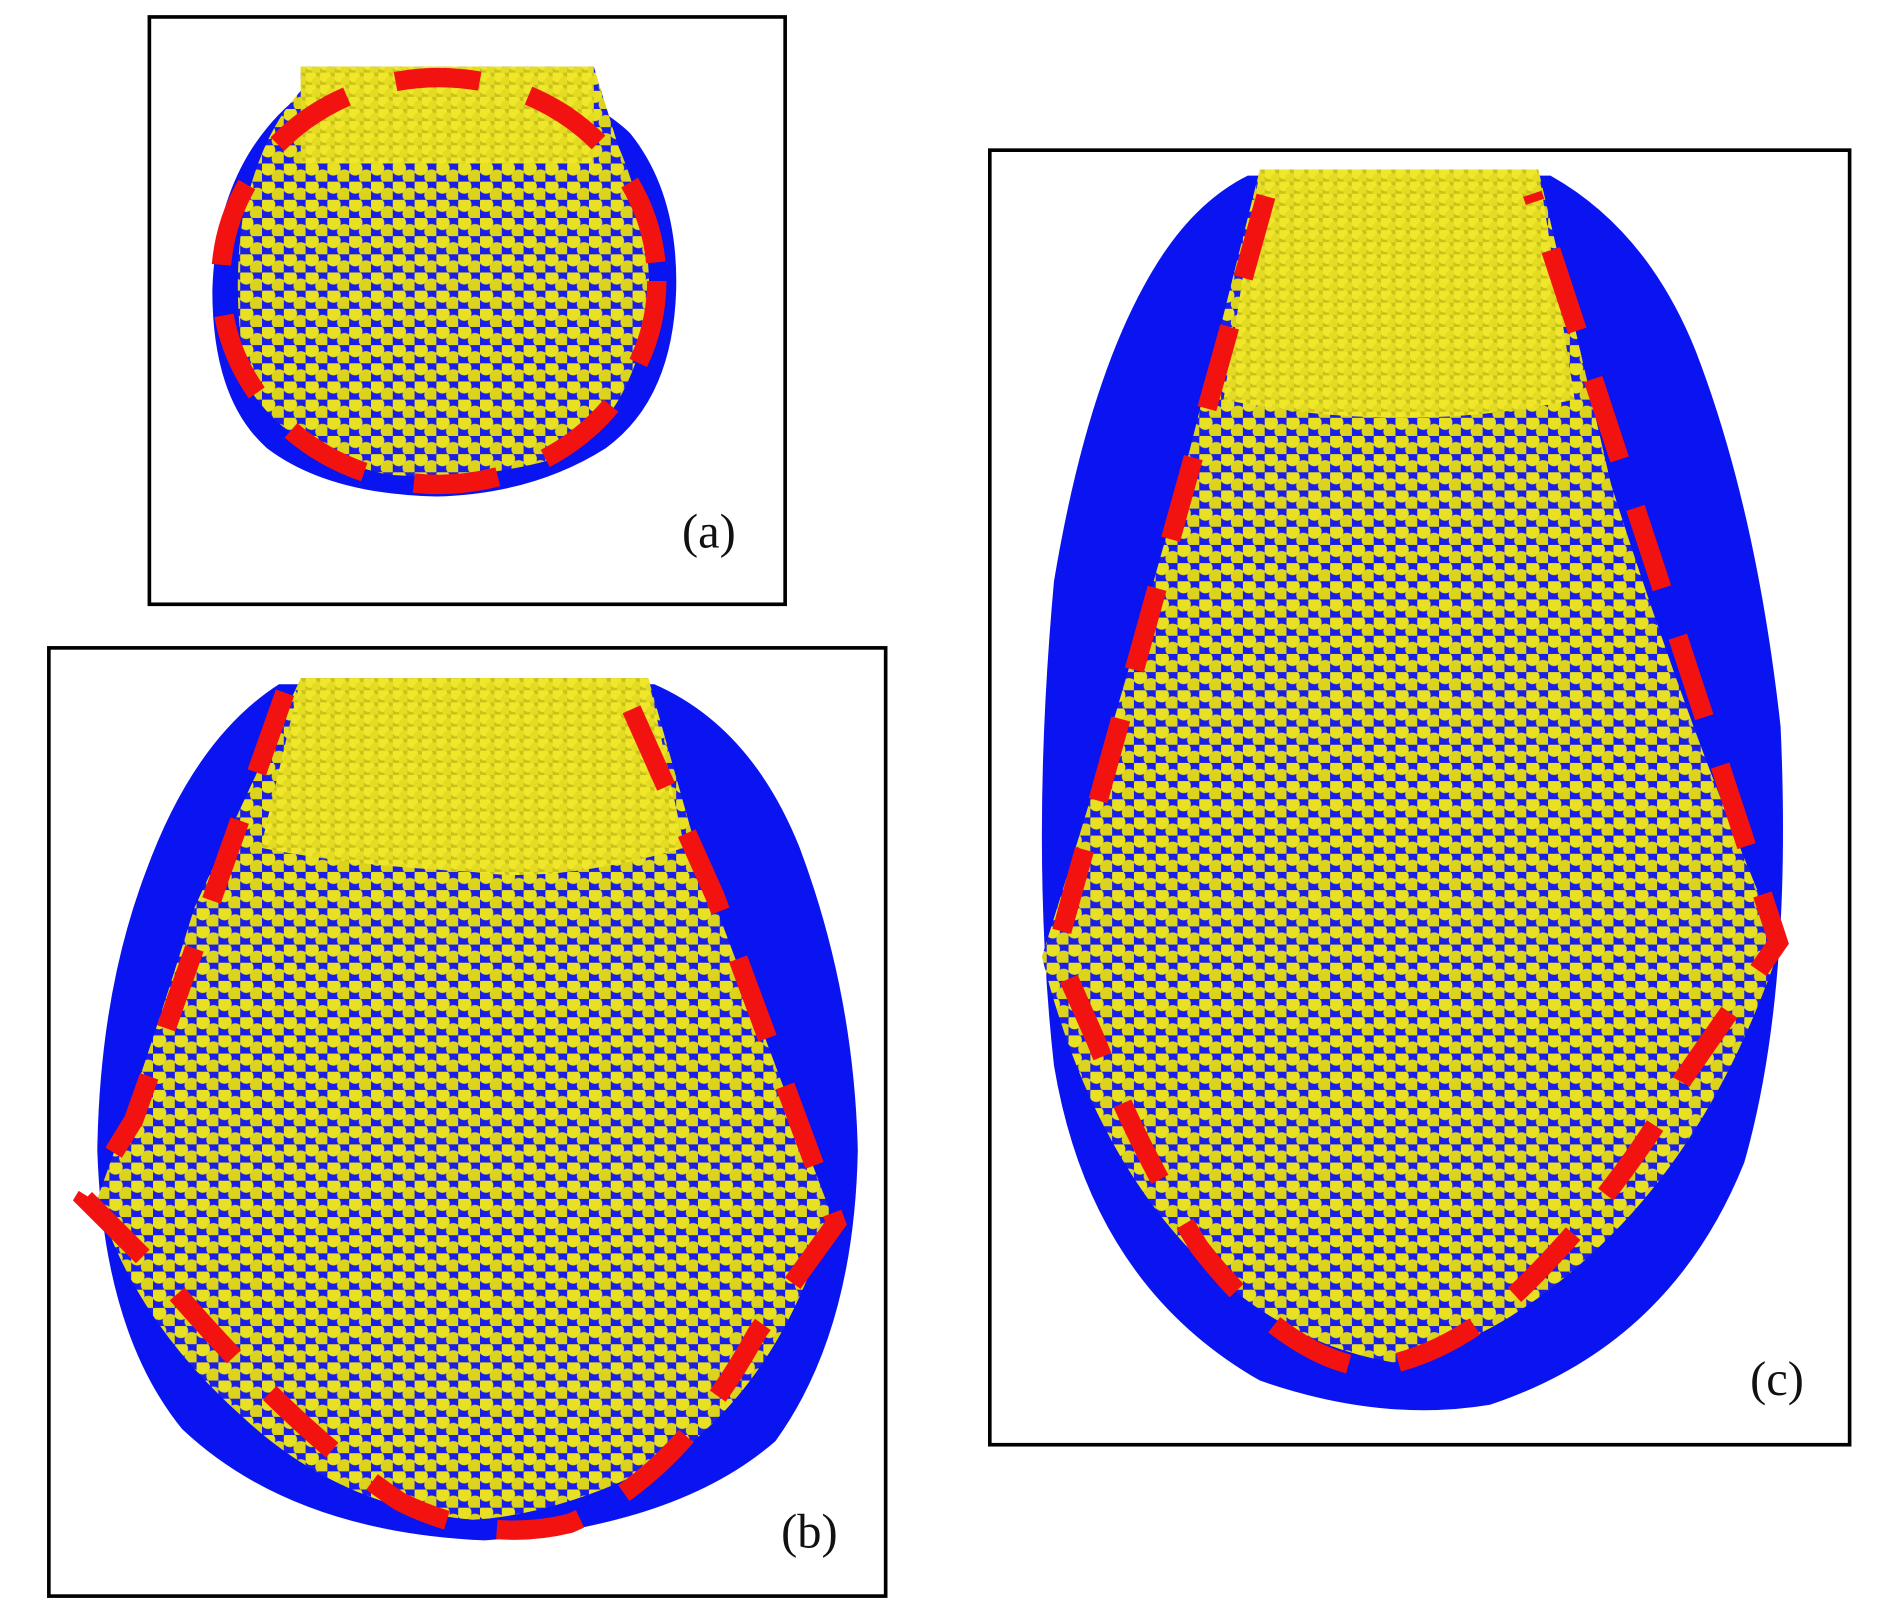 This screenshot has height=1607, width=1890. I want to click on panel-label: (a), so click(709, 531).